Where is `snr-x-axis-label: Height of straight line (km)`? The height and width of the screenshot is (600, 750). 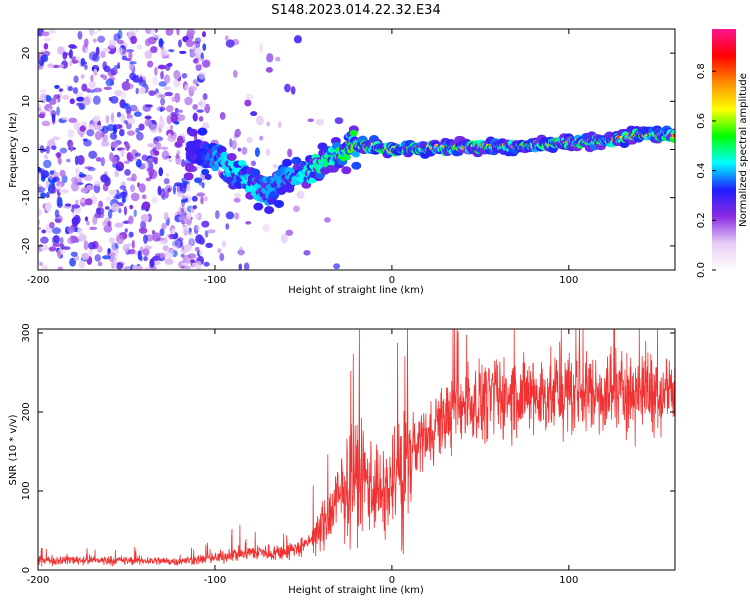 snr-x-axis-label: Height of straight line (km) is located at coordinates (356, 590).